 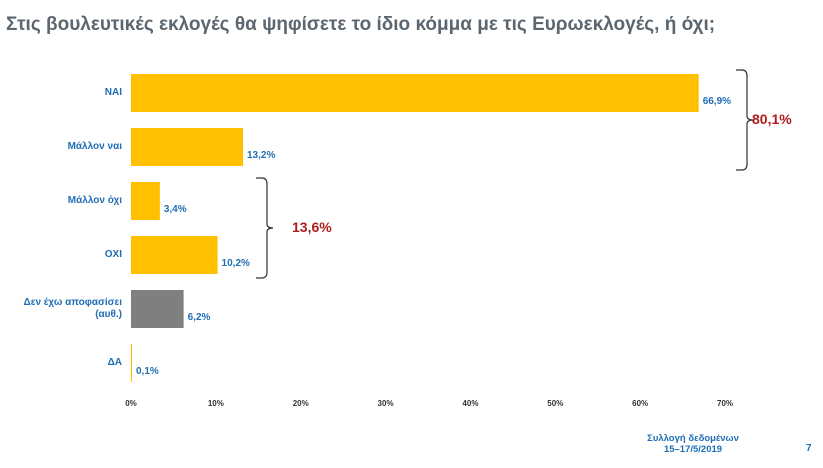 What do you see at coordinates (261, 155) in the screenshot?
I see `value-label-1: 13,2%` at bounding box center [261, 155].